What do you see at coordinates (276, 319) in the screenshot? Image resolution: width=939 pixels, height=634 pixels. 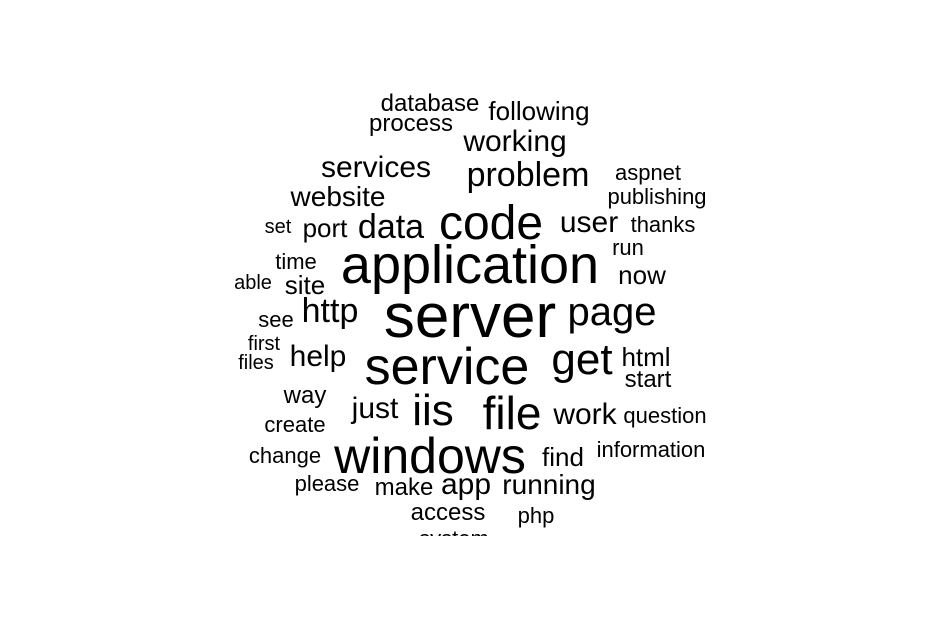 I see `word-see: see` at bounding box center [276, 319].